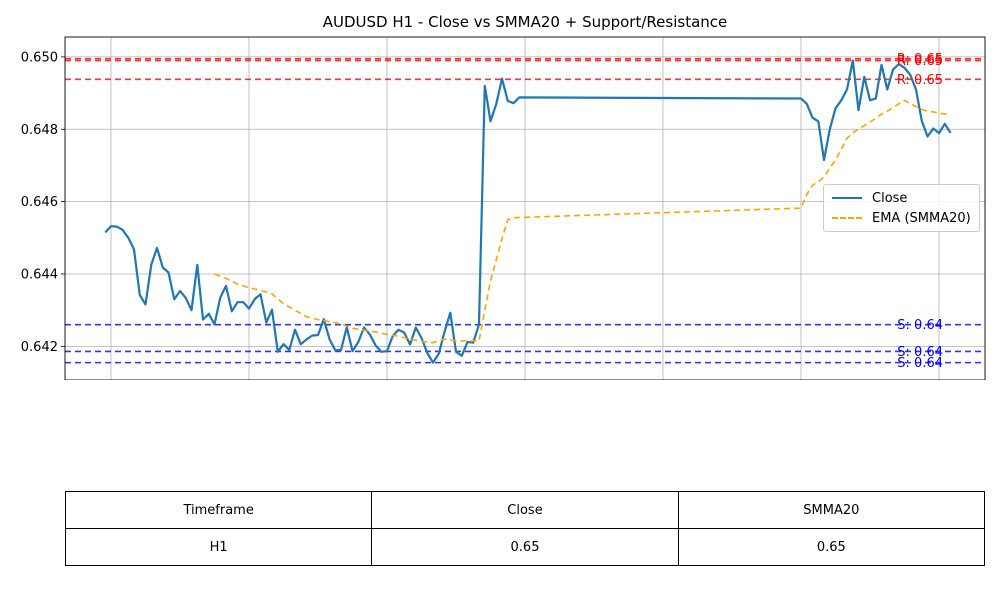 The image size is (1000, 600). I want to click on legend-label-close: Close, so click(890, 198).